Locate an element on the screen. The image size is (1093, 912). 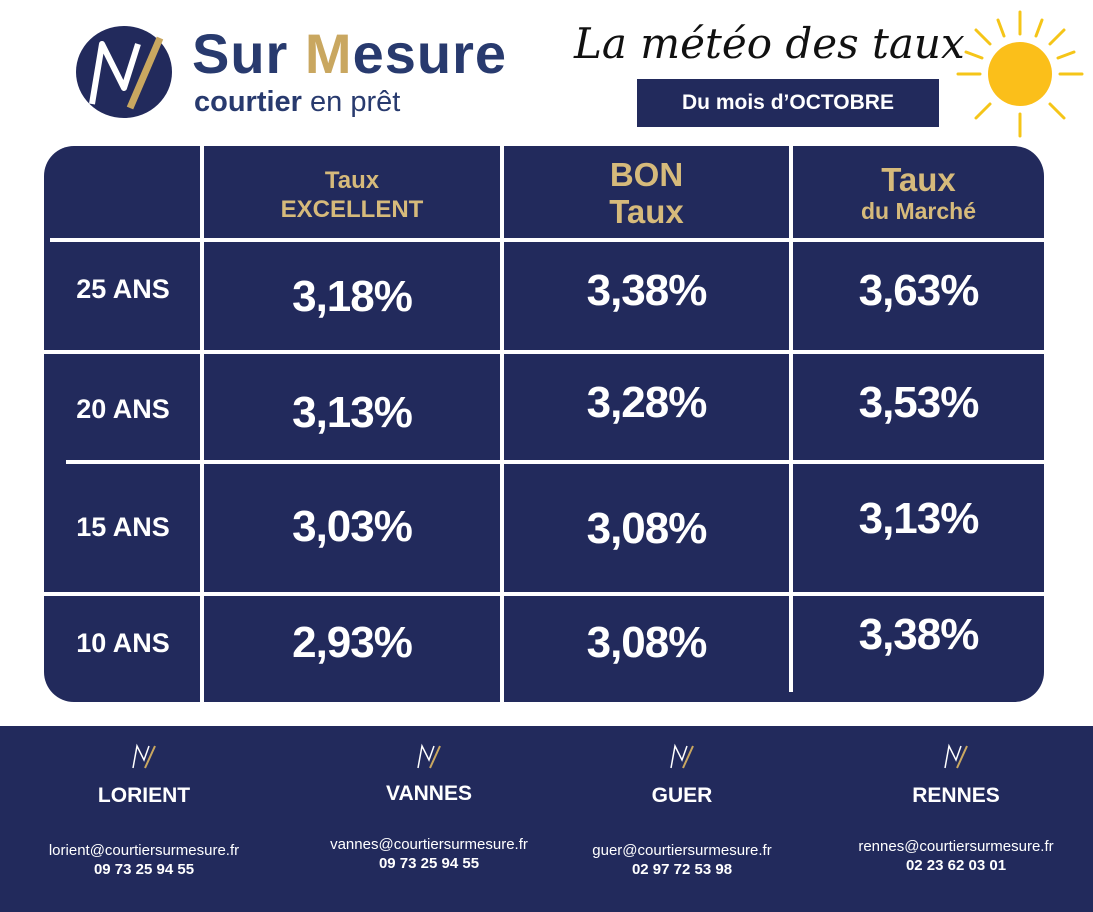
office-email: guer@courtiersurmesure.fr is located at coordinates (682, 850).